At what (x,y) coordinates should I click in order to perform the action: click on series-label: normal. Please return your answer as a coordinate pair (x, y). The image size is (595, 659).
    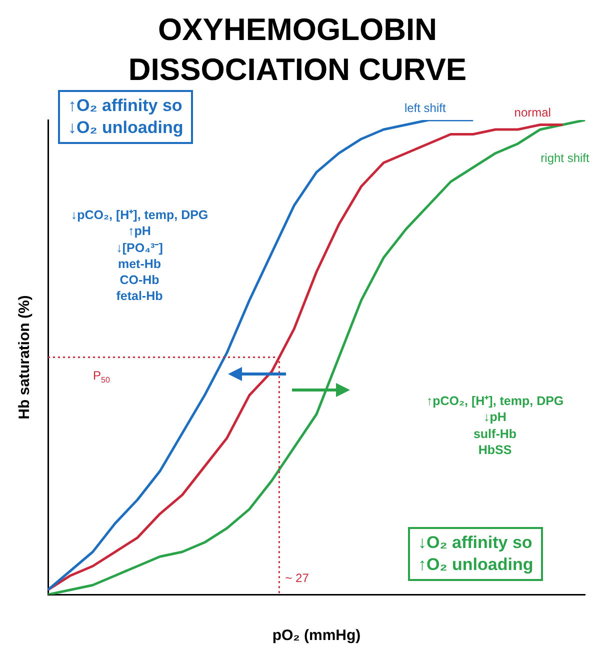
    Looking at the image, I should click on (532, 113).